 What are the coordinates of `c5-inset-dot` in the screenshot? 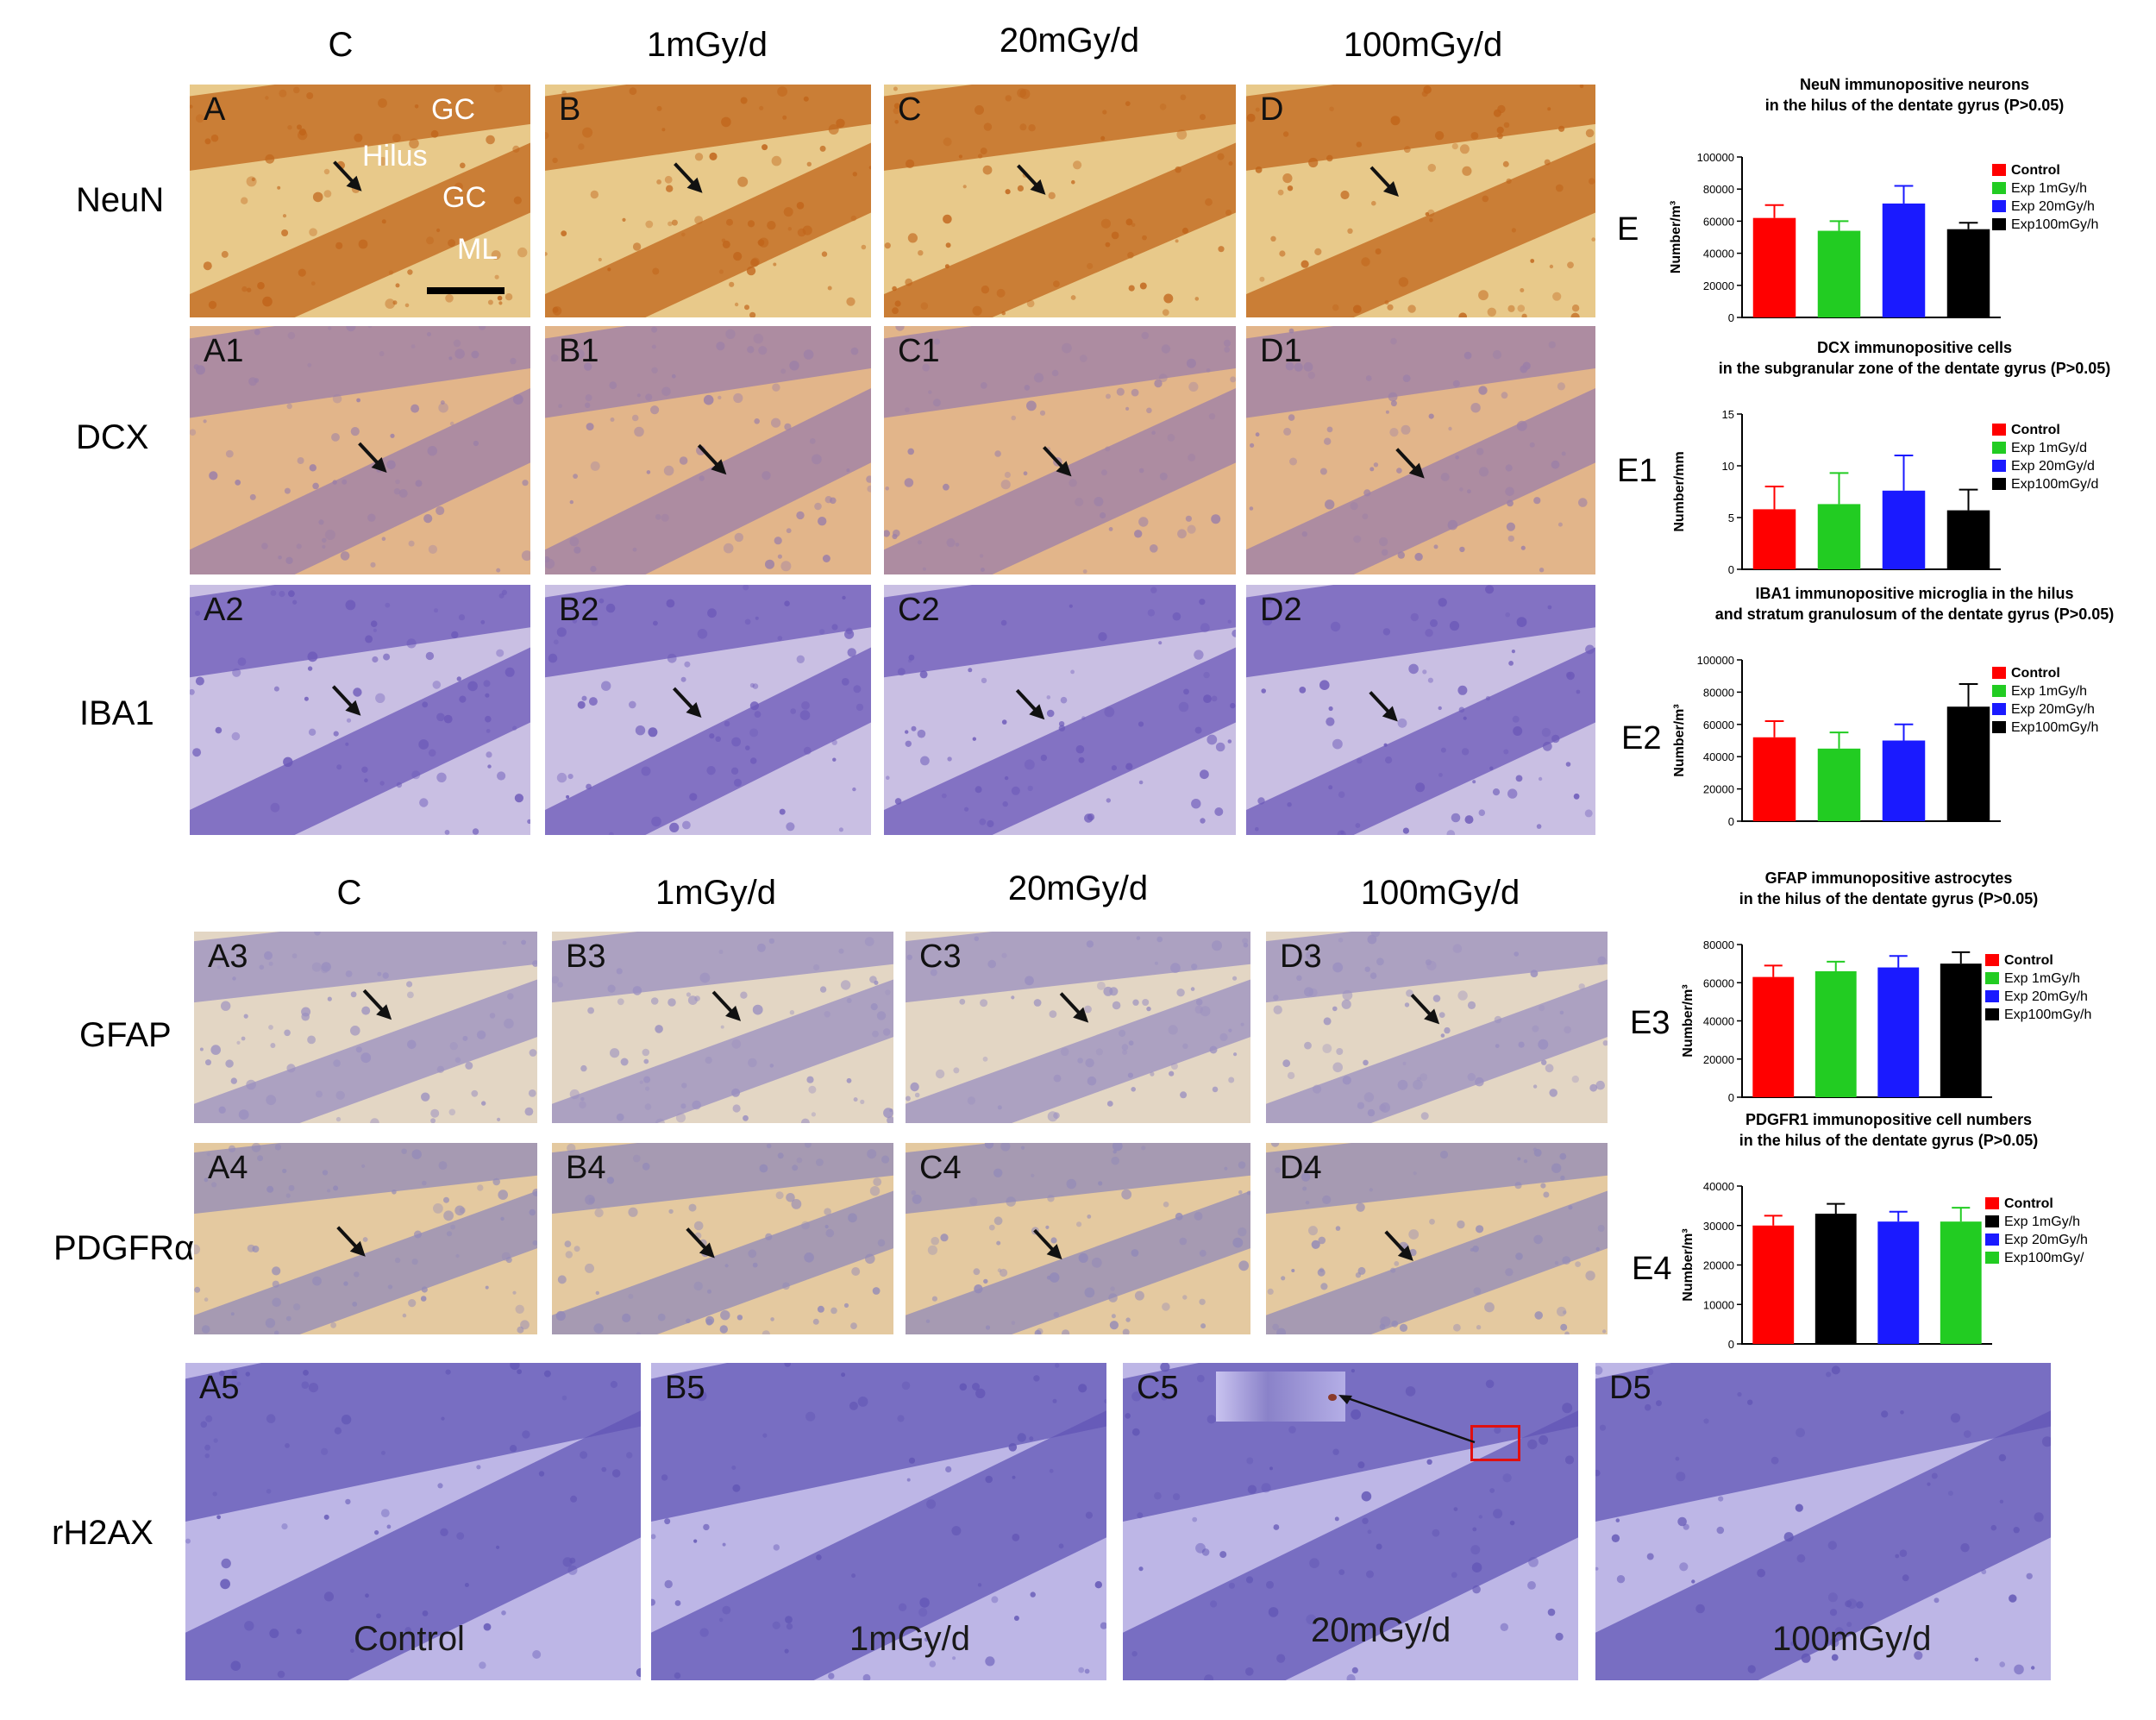 It's located at (1332, 1398).